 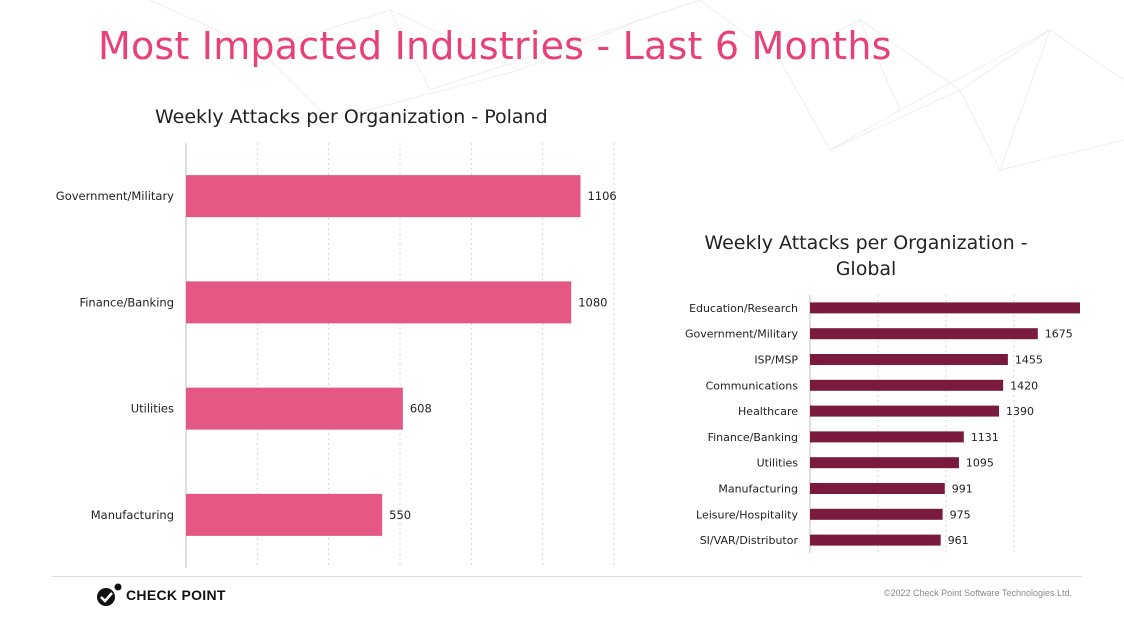 What do you see at coordinates (1020, 411) in the screenshot?
I see `global-value-label: 1390` at bounding box center [1020, 411].